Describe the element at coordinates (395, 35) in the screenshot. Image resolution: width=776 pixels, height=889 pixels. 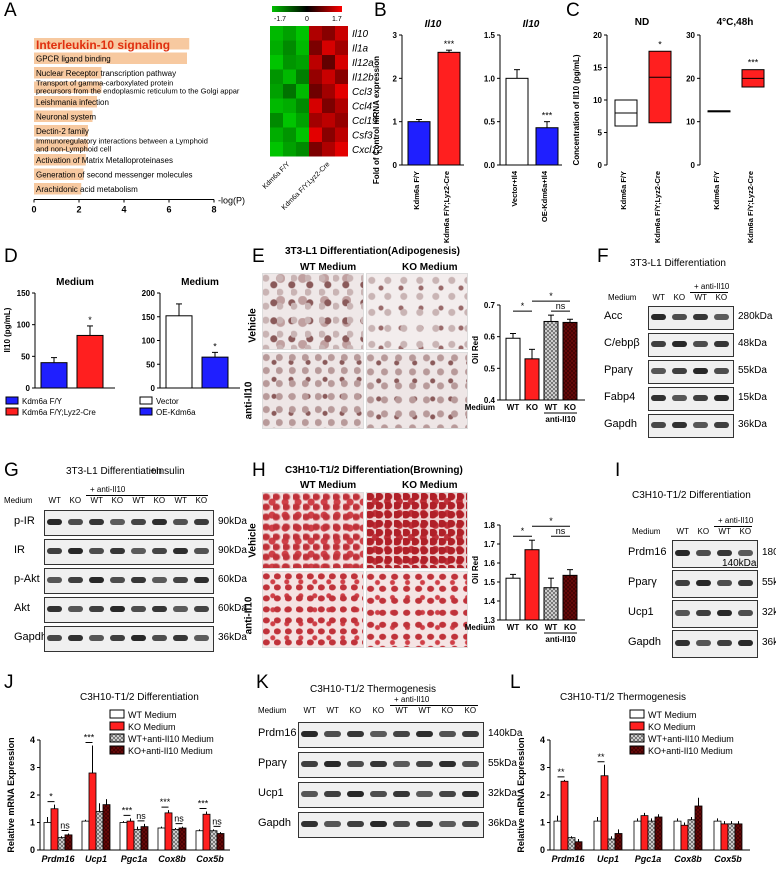
I see `y-tick-label: 3` at that location.